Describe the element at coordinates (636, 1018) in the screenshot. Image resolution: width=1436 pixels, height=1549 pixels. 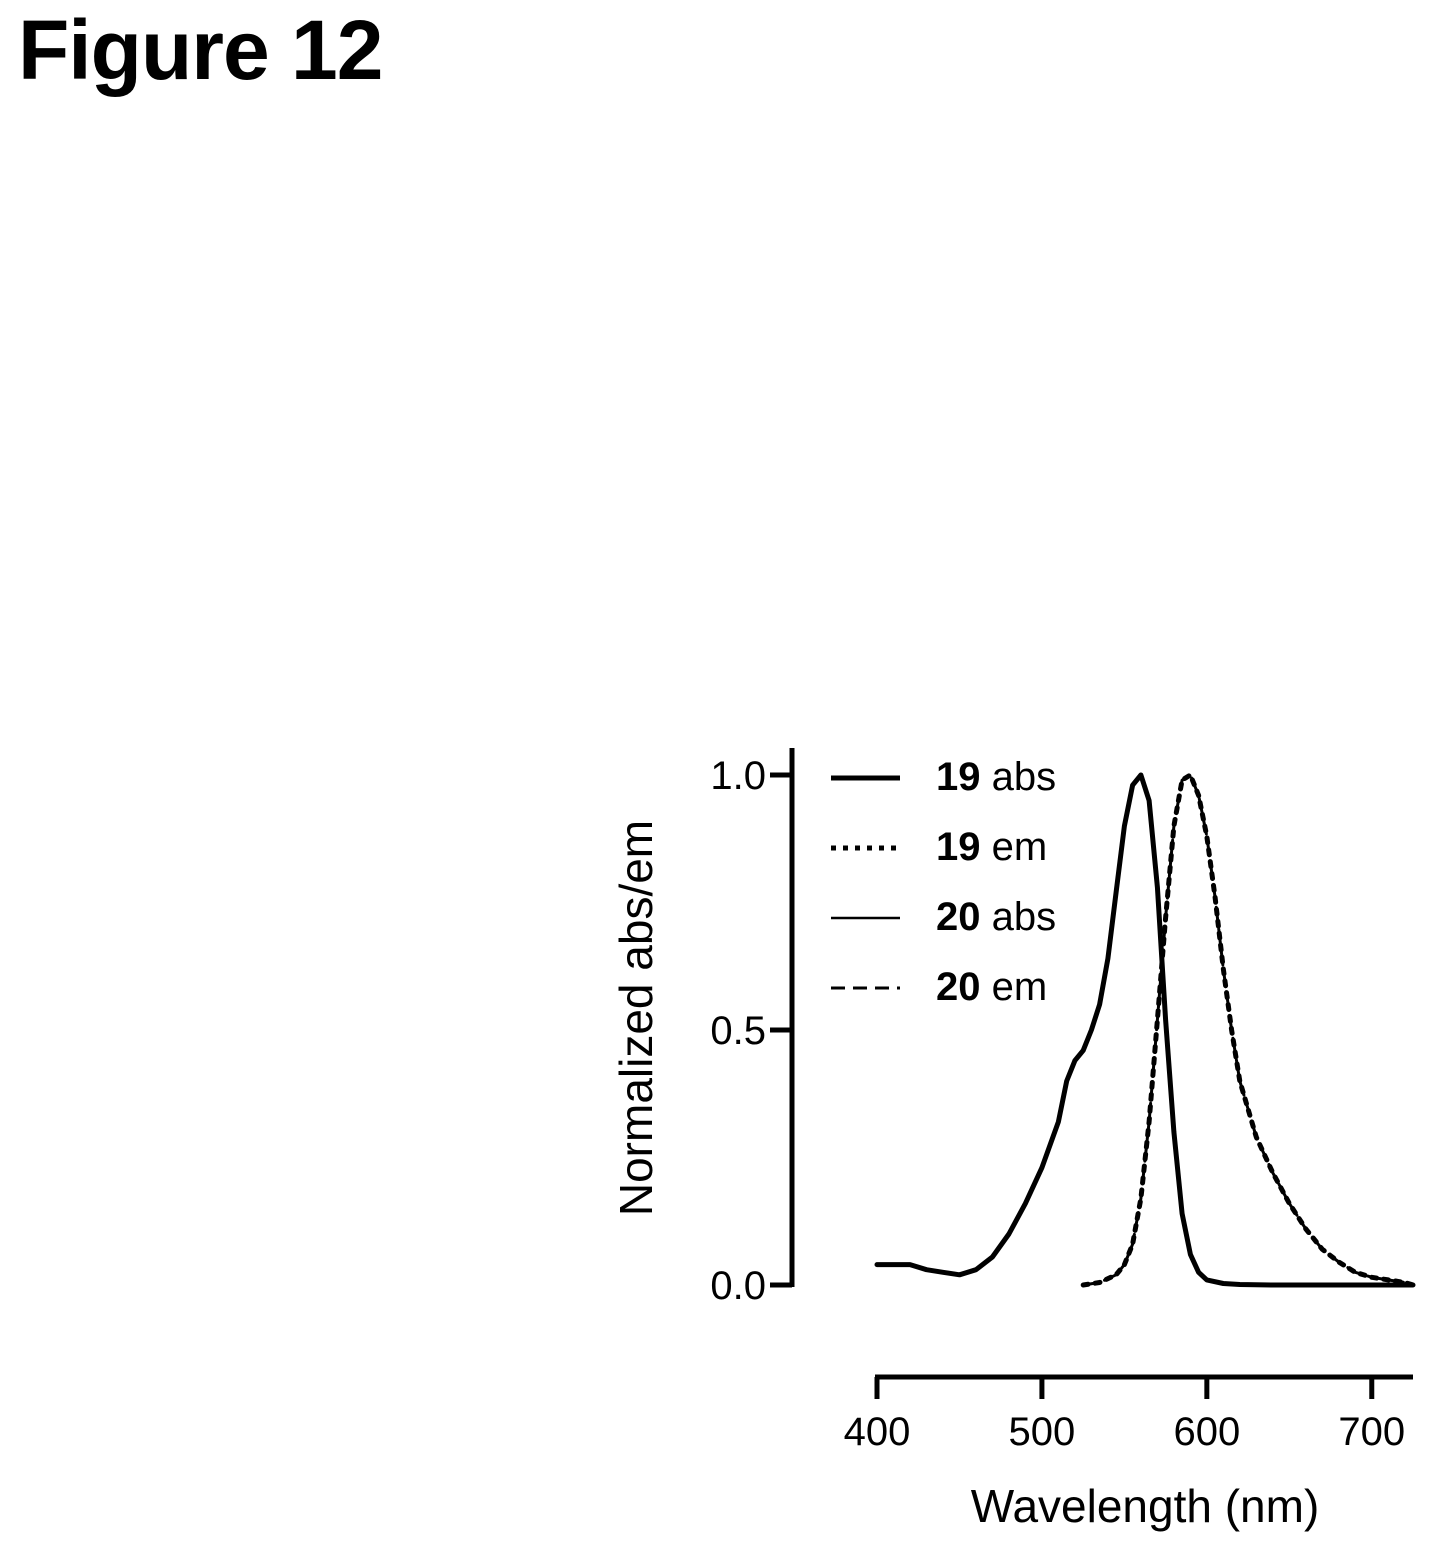
I see `y-axis-label: Normalized abs/em` at that location.